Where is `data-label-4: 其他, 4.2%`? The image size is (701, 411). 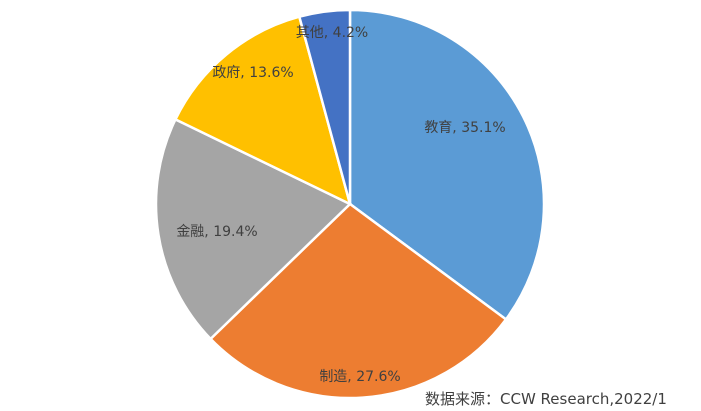 data-label-4: 其他, 4.2% is located at coordinates (332, 33).